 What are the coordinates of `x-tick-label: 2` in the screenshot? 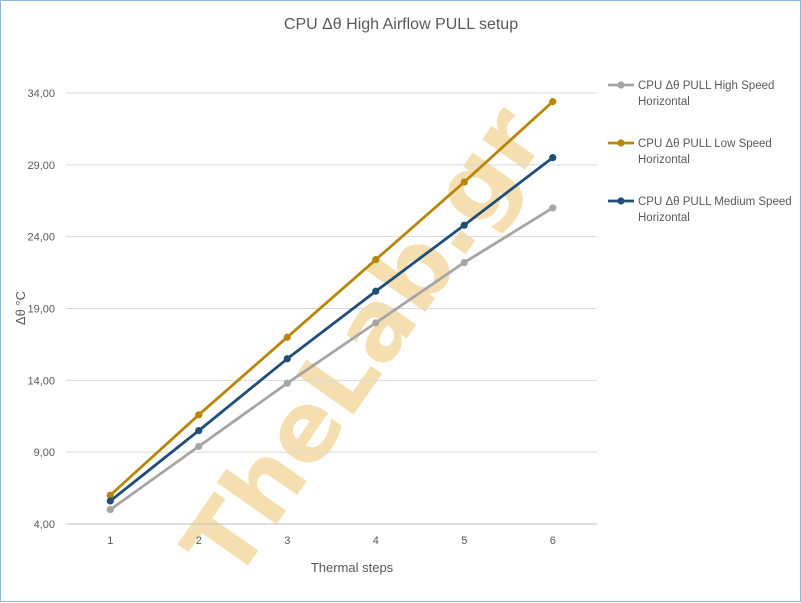 It's located at (199, 541).